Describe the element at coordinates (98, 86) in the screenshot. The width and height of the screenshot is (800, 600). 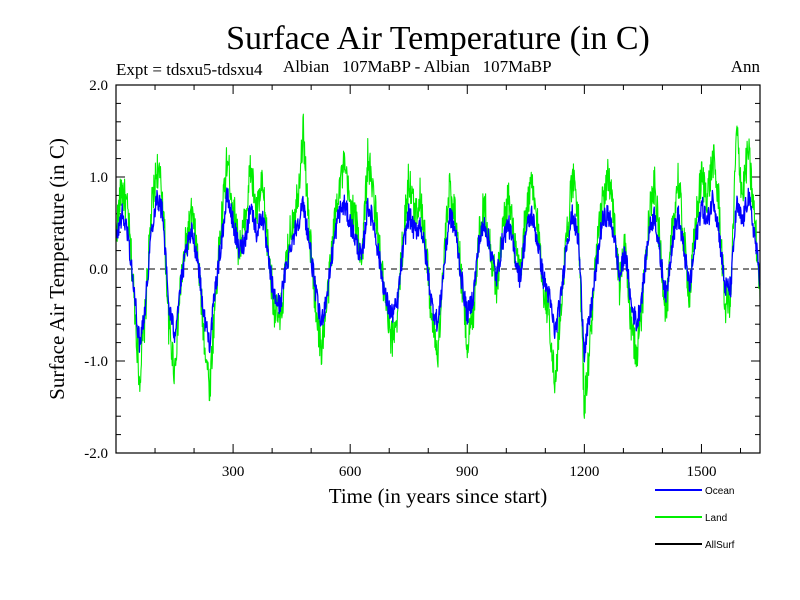
I see `y-tick-label: 2.0` at that location.